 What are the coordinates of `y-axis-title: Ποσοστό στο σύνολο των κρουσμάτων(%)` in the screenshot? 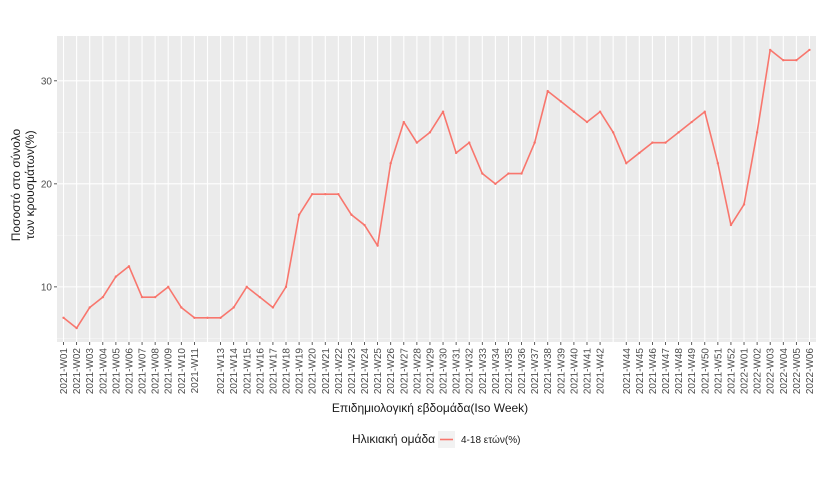 It's located at (23, 184).